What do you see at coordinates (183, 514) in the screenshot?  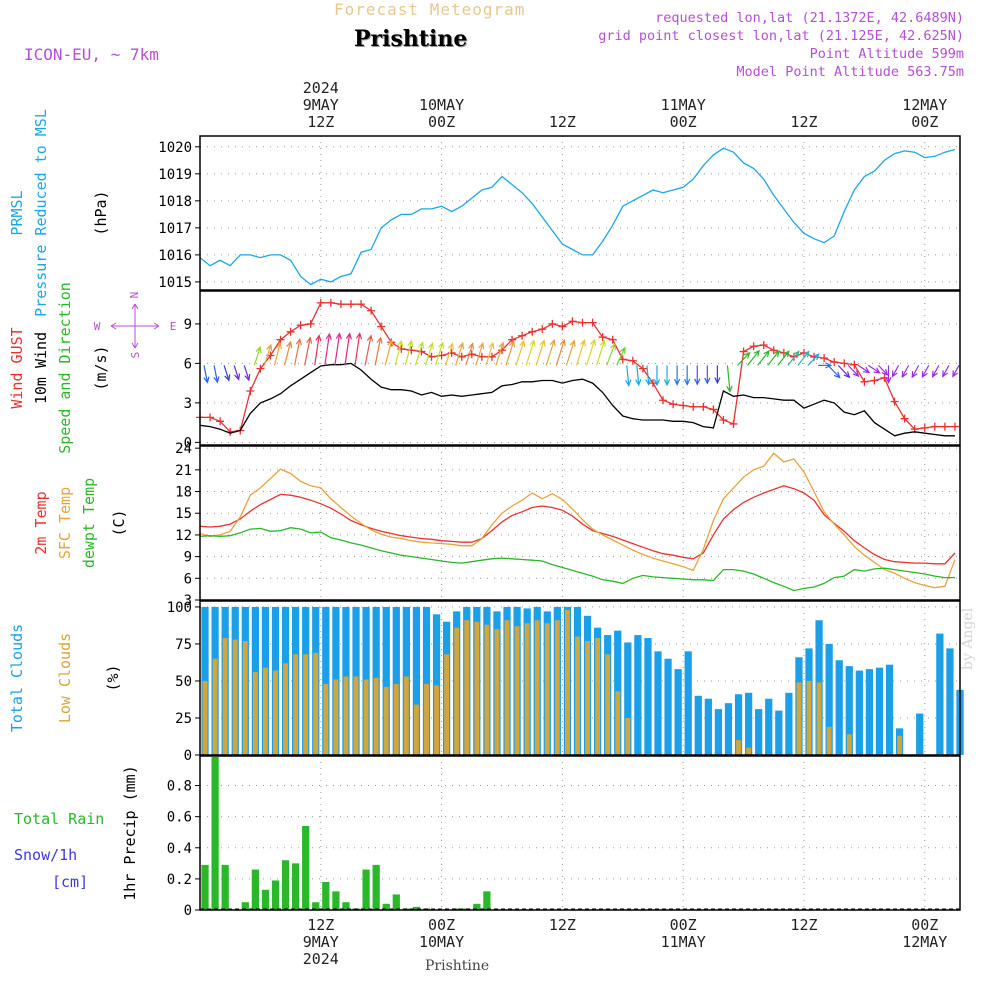 I see `temperature-ytick-label: 15` at bounding box center [183, 514].